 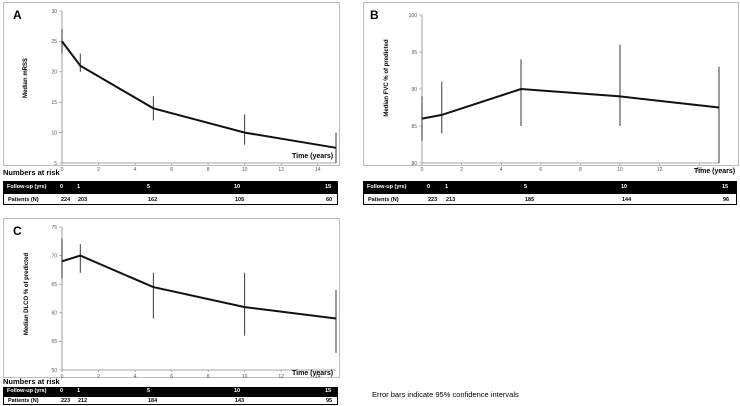 What do you see at coordinates (627, 200) in the screenshot?
I see `risk-cell: 144` at bounding box center [627, 200].